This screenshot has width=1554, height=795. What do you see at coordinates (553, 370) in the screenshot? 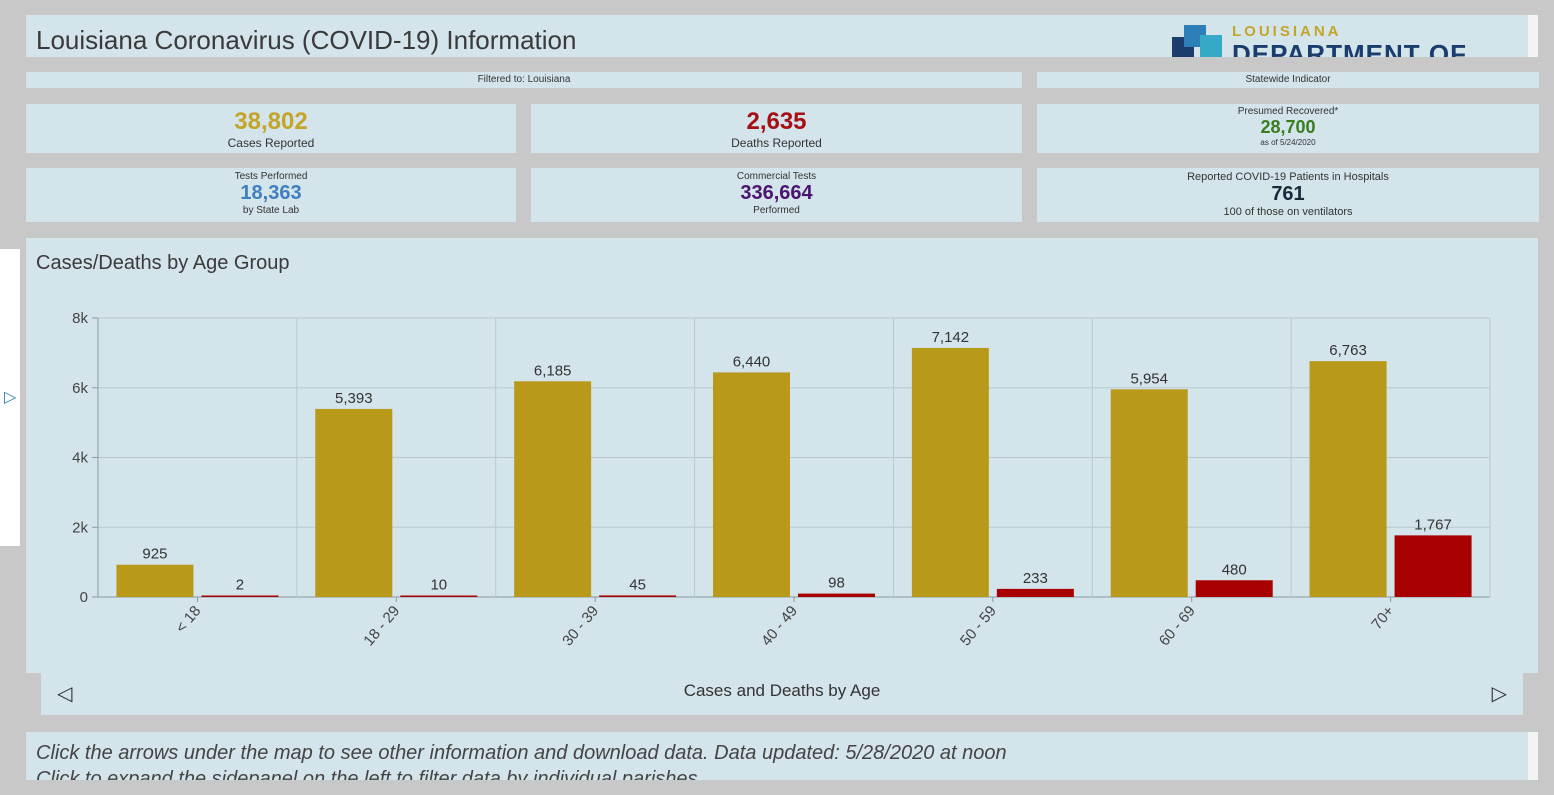
I see `cases-data-label: 6,185` at bounding box center [553, 370].